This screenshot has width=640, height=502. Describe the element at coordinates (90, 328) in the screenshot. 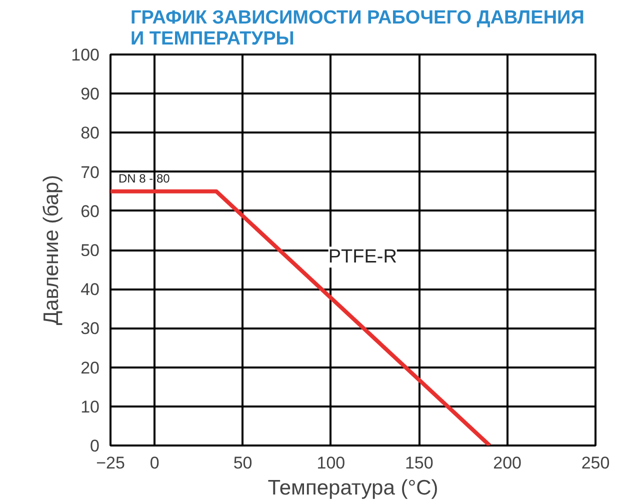

I see `y-tick-label: 30` at that location.